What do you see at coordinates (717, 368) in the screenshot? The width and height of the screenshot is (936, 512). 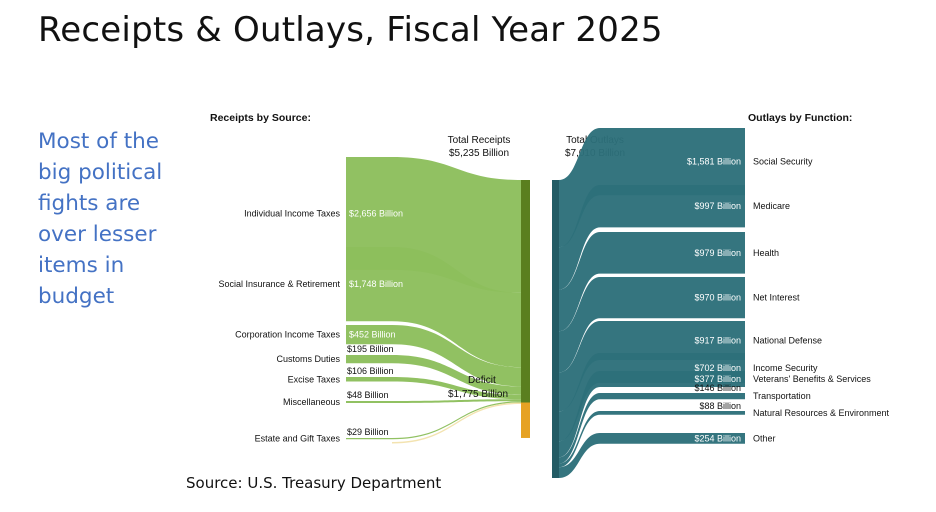 I see `outlay-value: $702 Billion` at bounding box center [717, 368].